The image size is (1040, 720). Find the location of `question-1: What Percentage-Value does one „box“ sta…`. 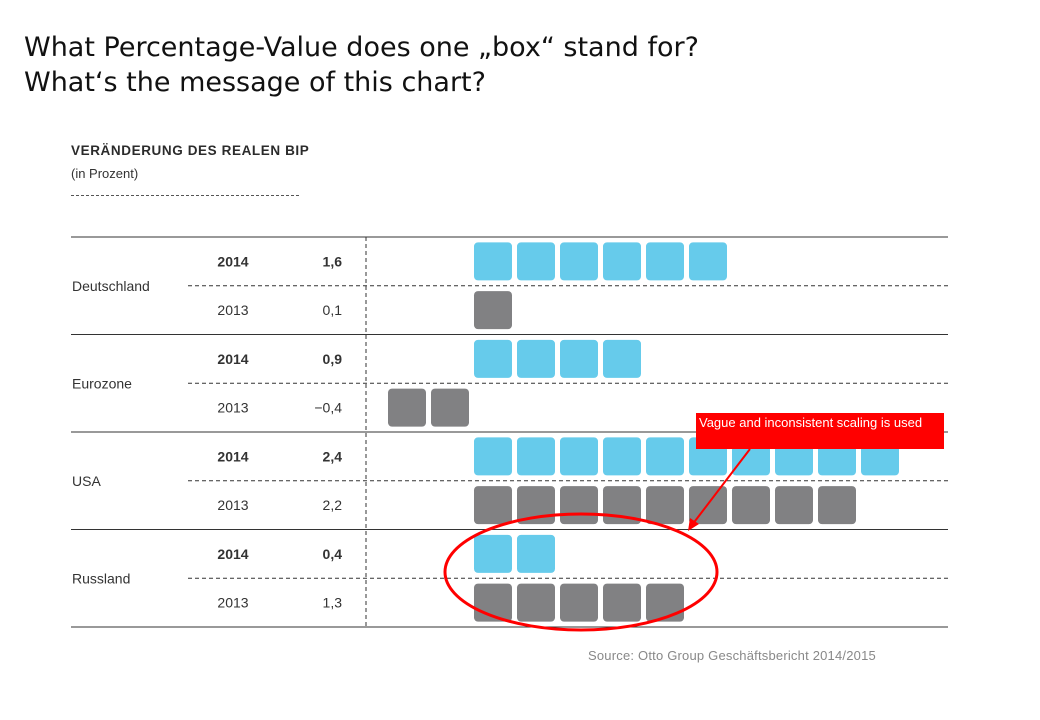

question-1: What Percentage-Value does one „box“ sta… is located at coordinates (361, 47).